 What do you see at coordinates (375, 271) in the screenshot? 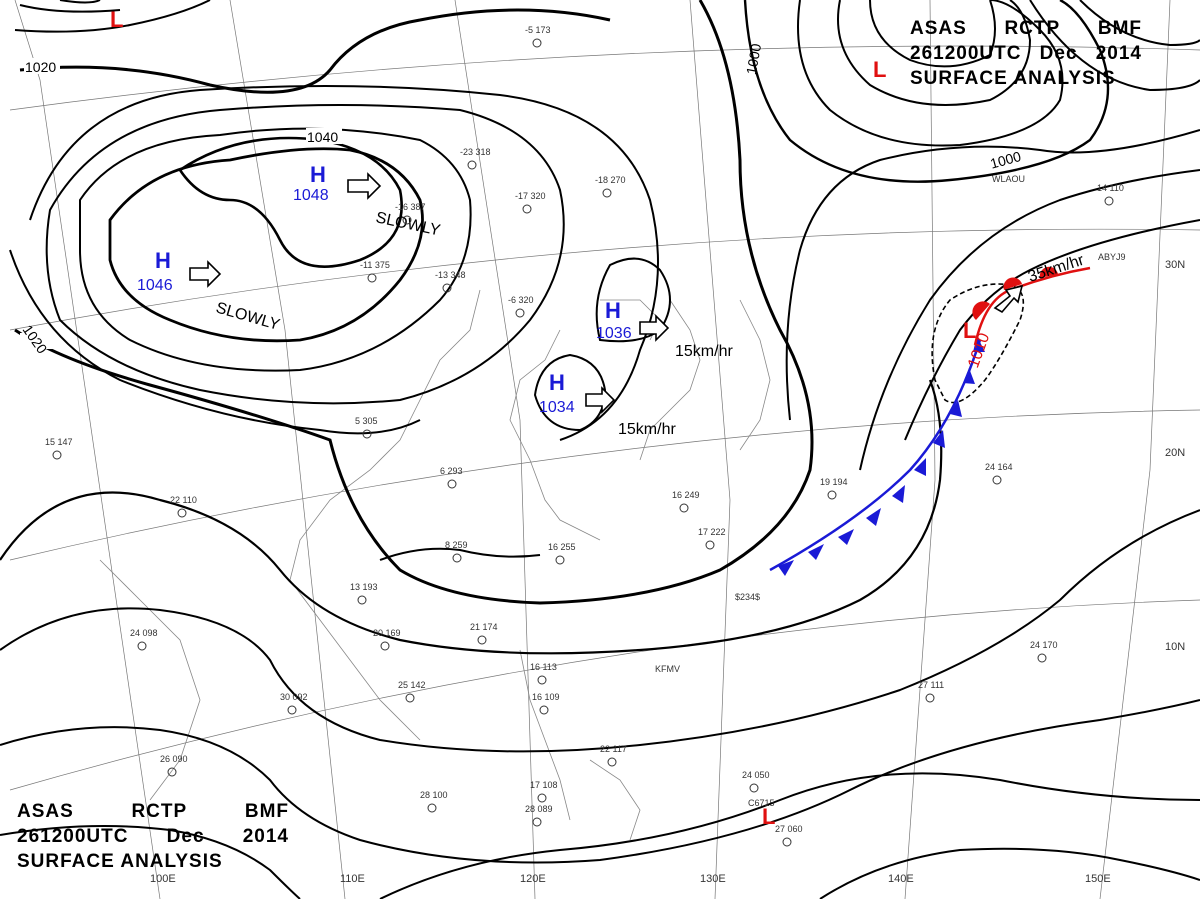
I see `station-plot: -11 375` at bounding box center [375, 271].